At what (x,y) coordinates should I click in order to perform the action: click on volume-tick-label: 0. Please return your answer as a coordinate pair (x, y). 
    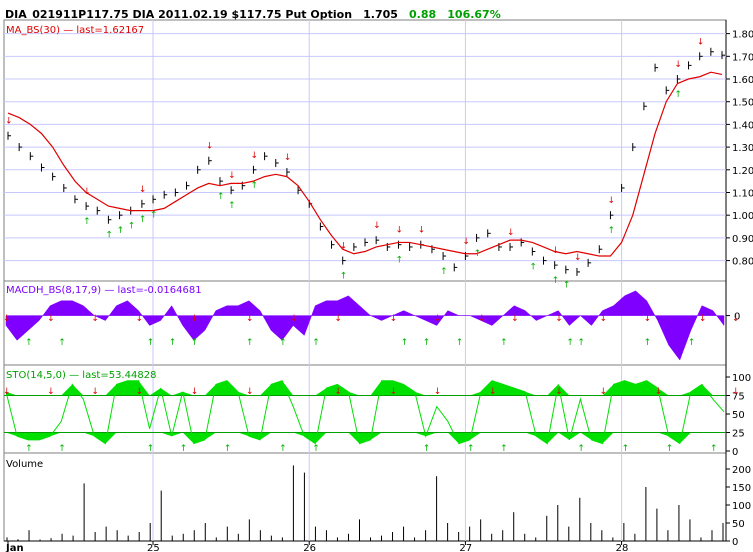
    Looking at the image, I should click on (735, 542).